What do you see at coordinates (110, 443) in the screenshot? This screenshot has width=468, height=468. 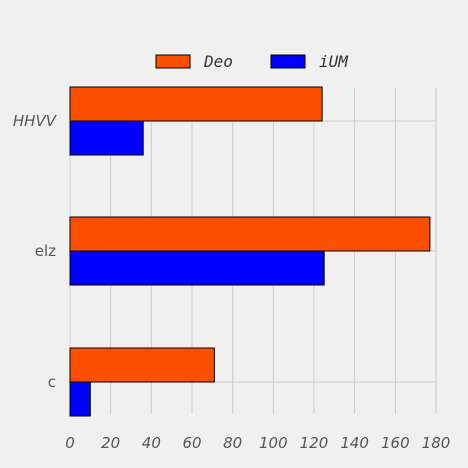 I see `x-tick-label-20: 20` at bounding box center [110, 443].